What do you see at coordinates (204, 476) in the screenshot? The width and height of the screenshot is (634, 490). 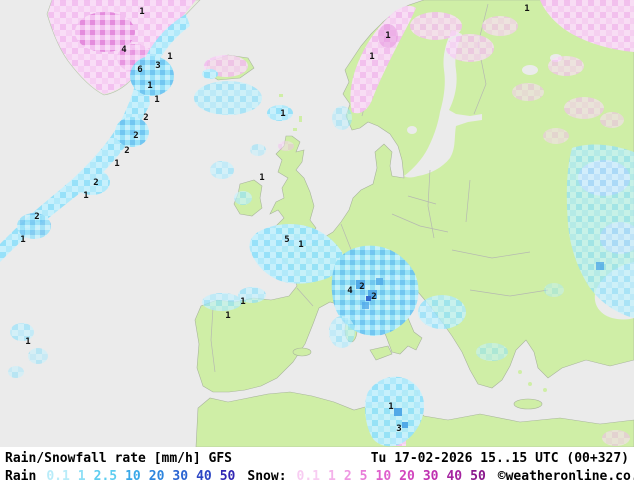 I see `rain-scale-value: 40` at bounding box center [204, 476].